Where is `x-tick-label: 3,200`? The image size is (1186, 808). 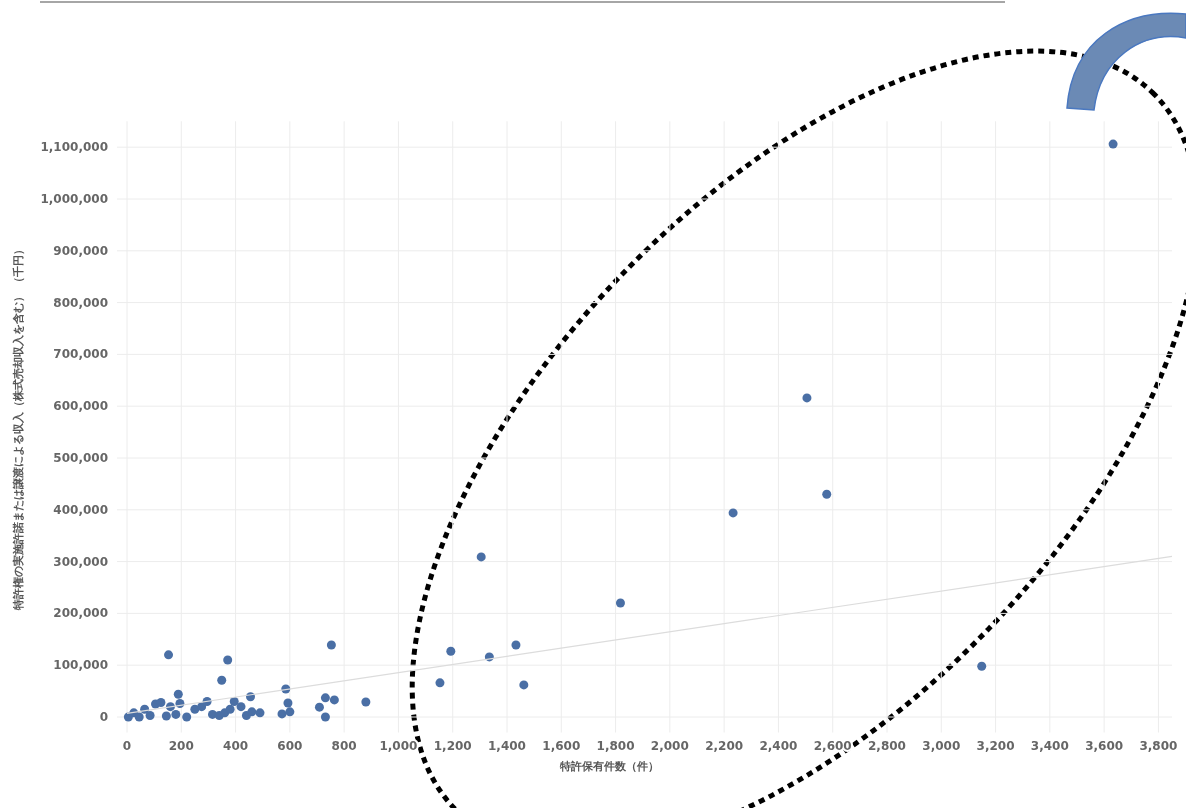 x-tick-label: 3,200 is located at coordinates (995, 746).